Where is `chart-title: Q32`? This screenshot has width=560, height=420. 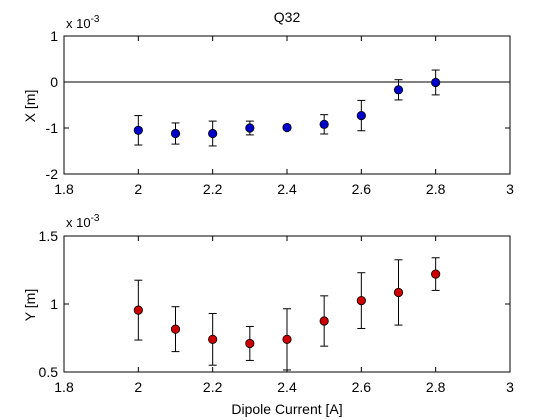
chart-title: Q32 is located at coordinates (287, 17).